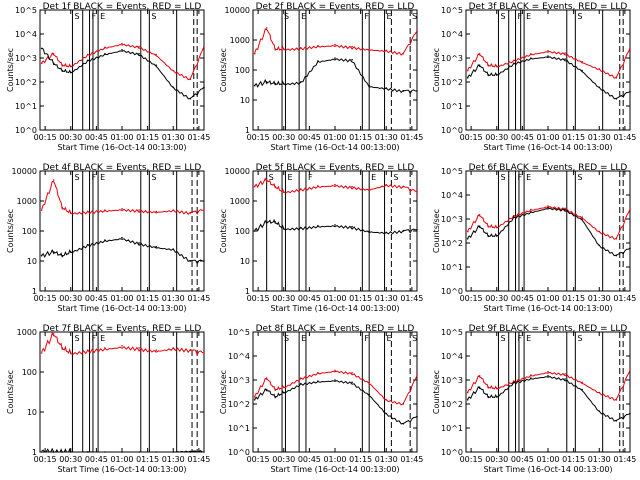  Describe the element at coordinates (452, 171) in the screenshot. I see `y-tick-label: 10^5` at that location.